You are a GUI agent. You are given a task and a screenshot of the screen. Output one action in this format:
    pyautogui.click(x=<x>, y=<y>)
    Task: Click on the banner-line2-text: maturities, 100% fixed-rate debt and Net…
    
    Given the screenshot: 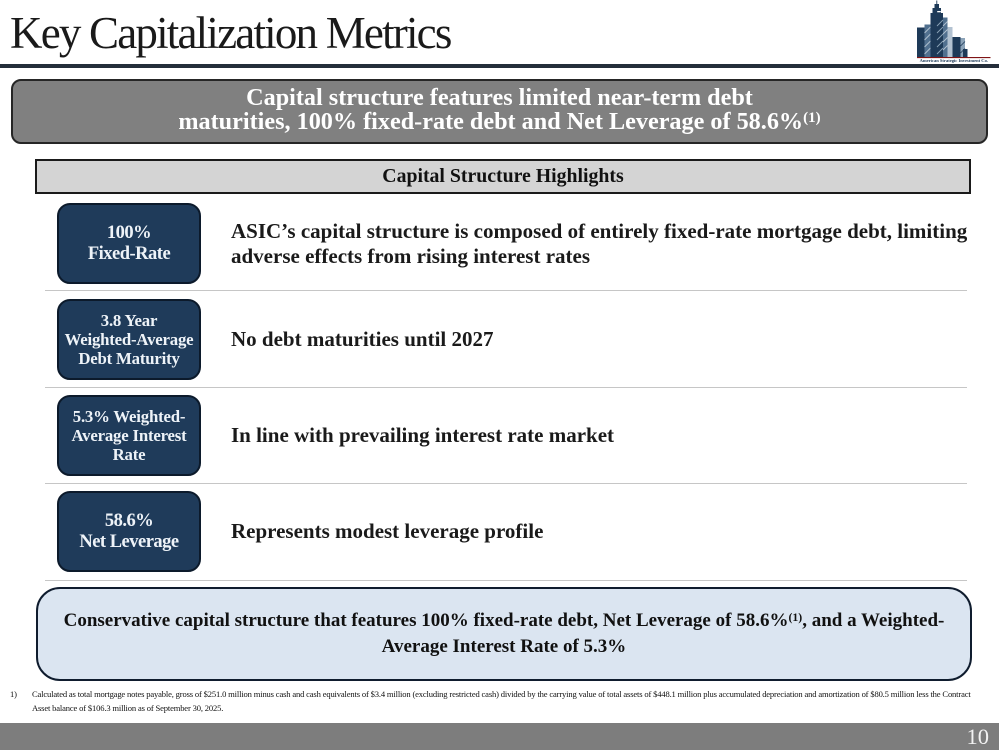 What is the action you would take?
    pyautogui.click(x=491, y=121)
    